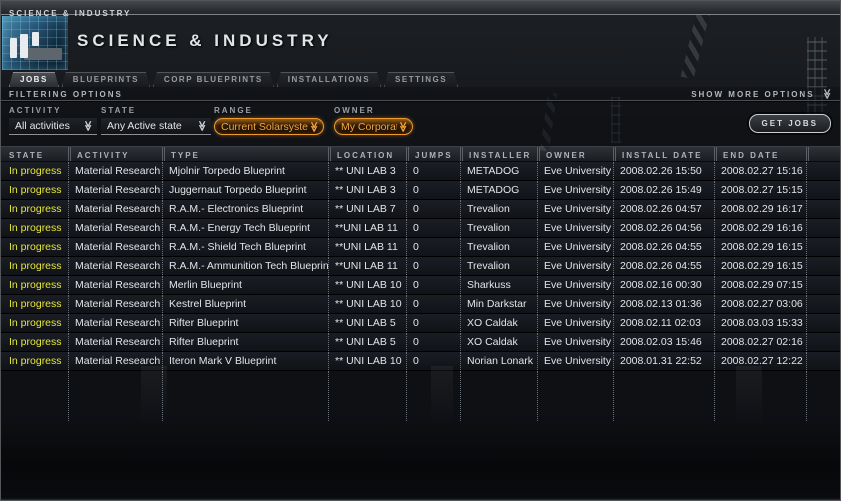  I want to click on cell-end-date: 2008.02.29 16:16, so click(760, 228).